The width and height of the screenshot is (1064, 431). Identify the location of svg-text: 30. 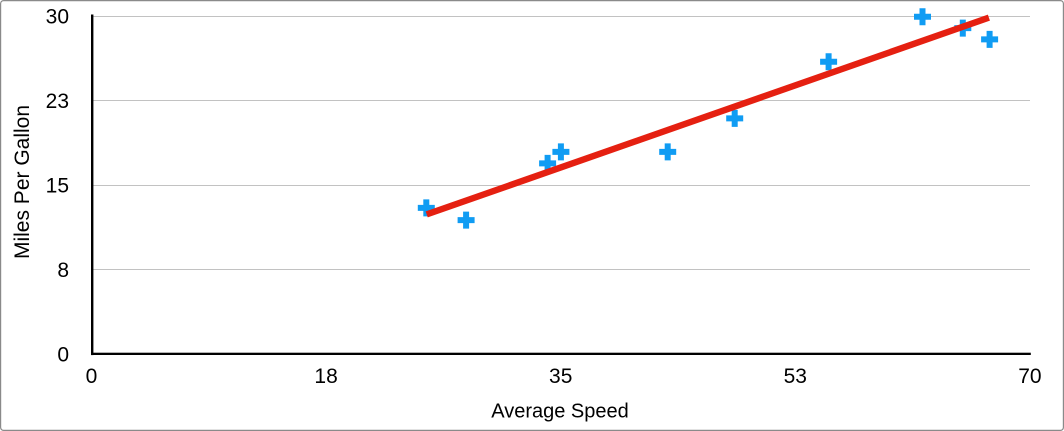
(57, 17).